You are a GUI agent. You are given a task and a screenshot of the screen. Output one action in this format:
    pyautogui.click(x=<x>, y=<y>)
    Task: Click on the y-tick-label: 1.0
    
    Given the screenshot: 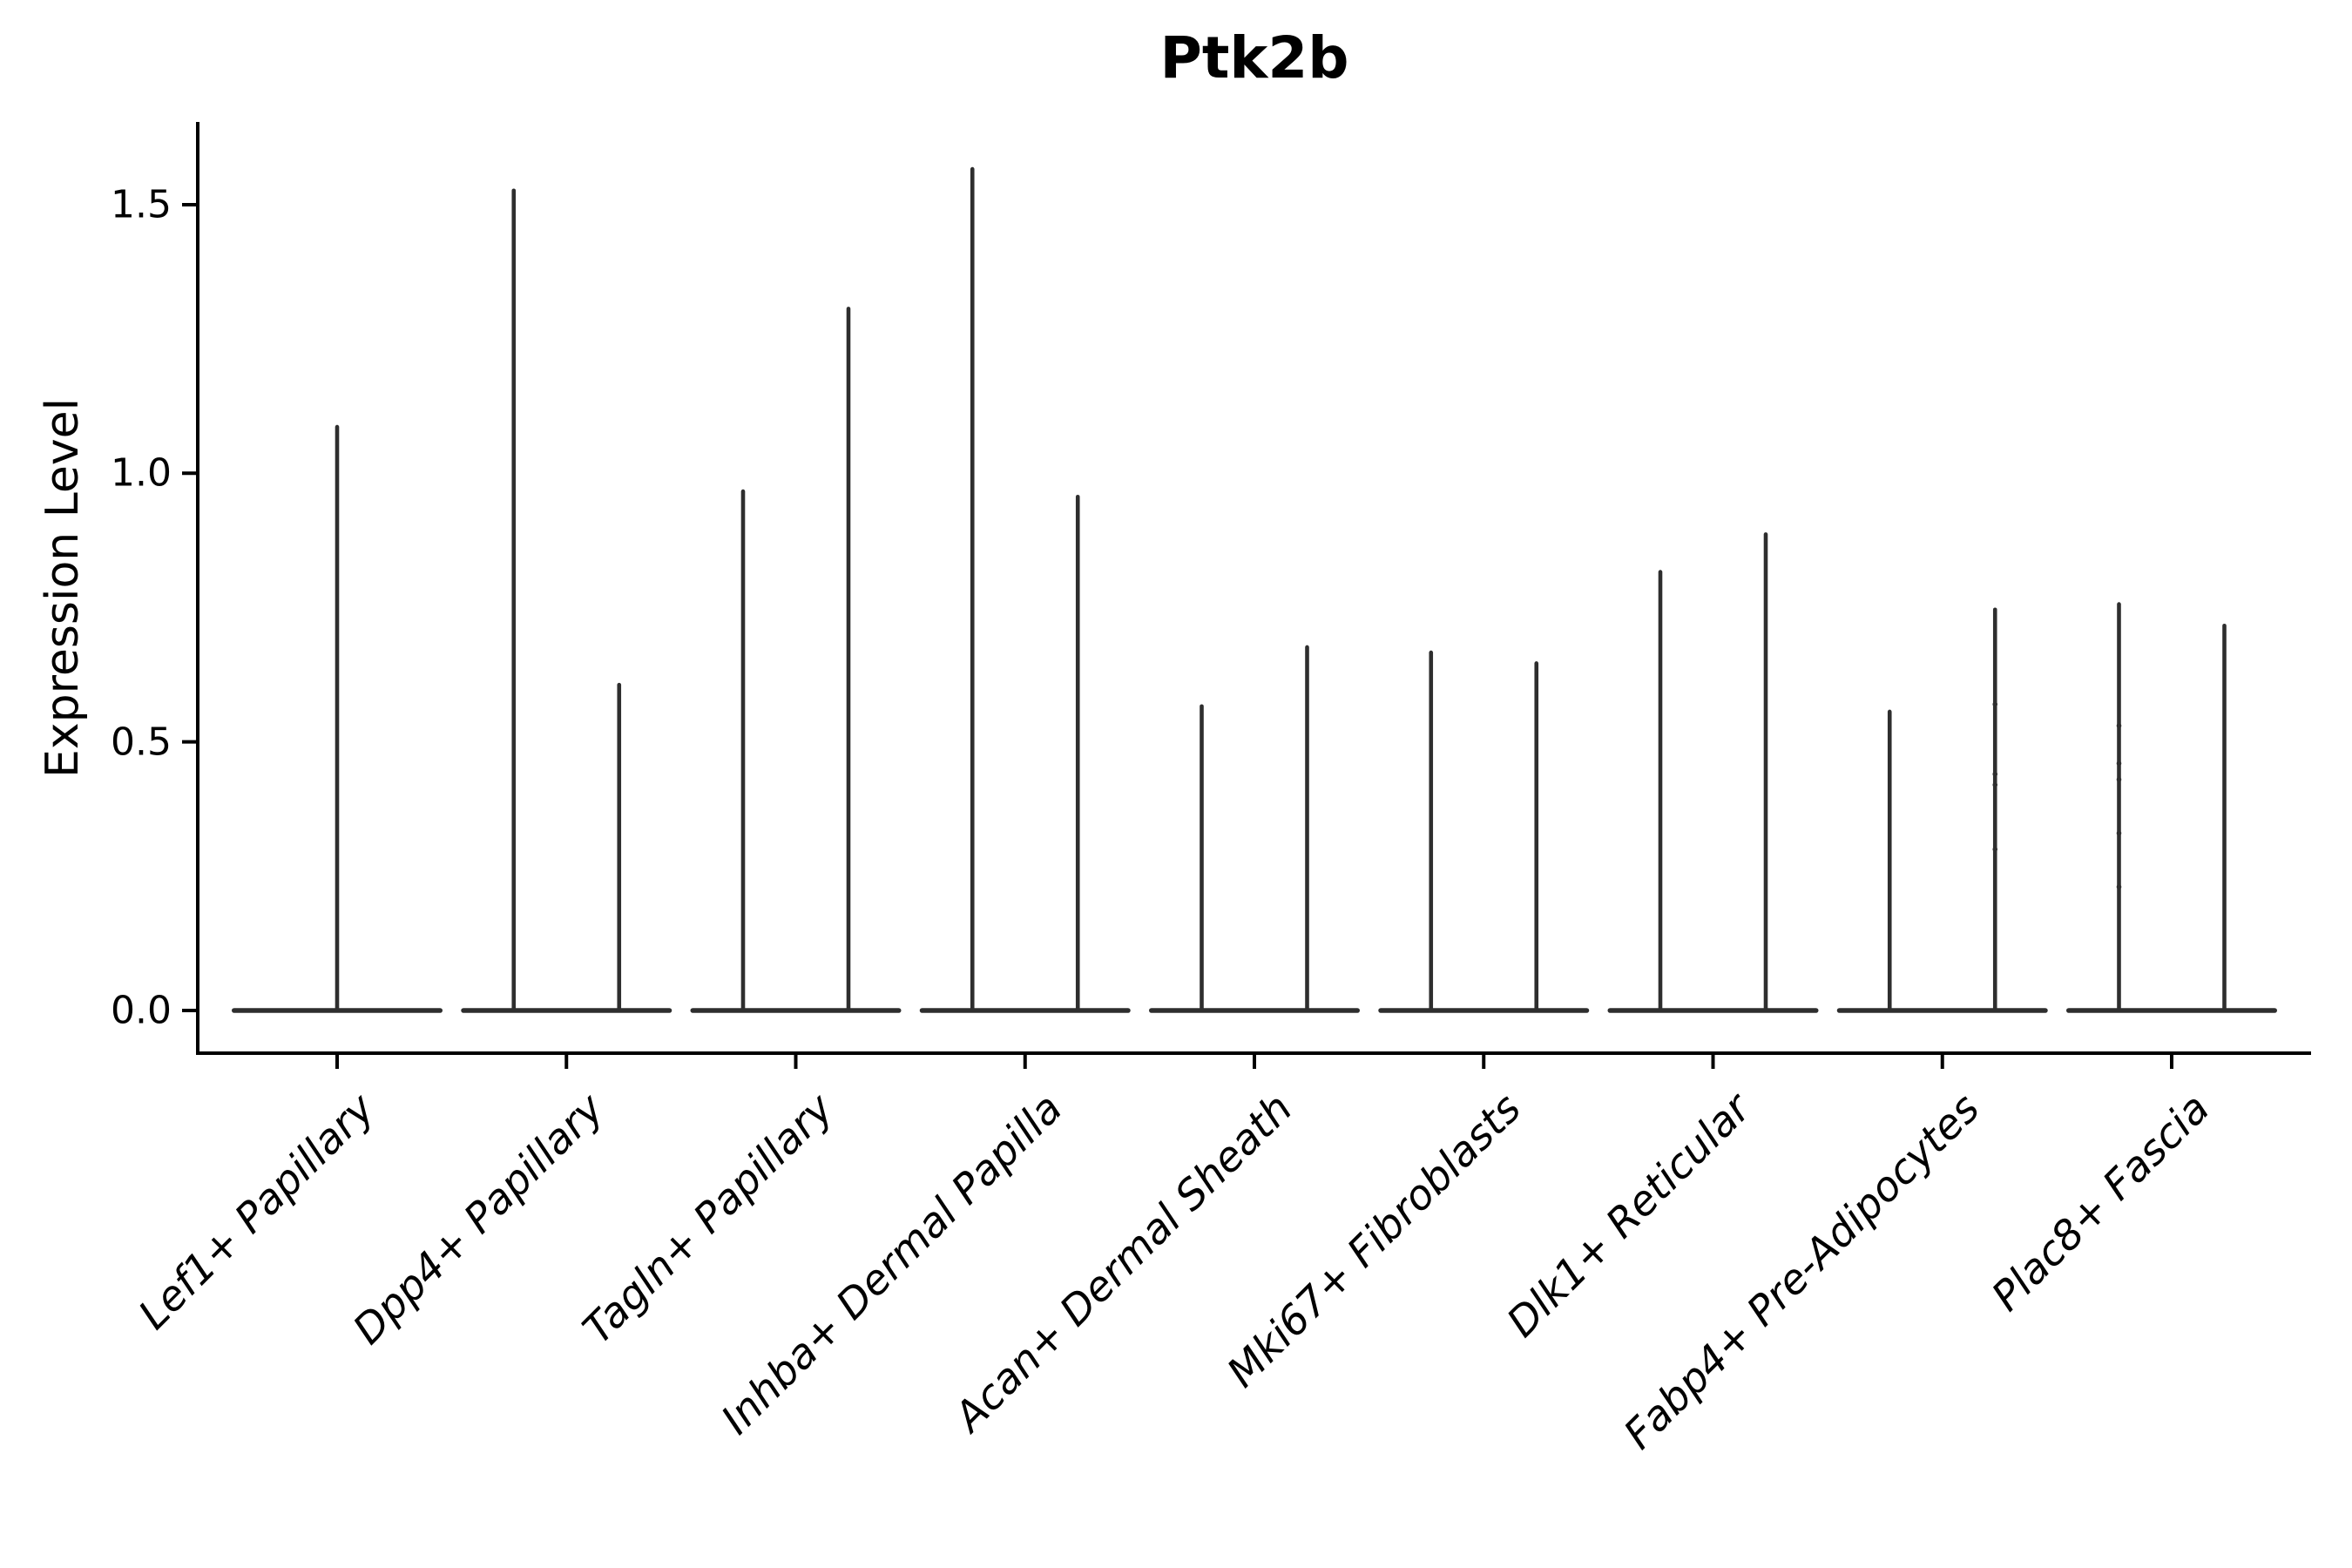 What is the action you would take?
    pyautogui.click(x=141, y=473)
    